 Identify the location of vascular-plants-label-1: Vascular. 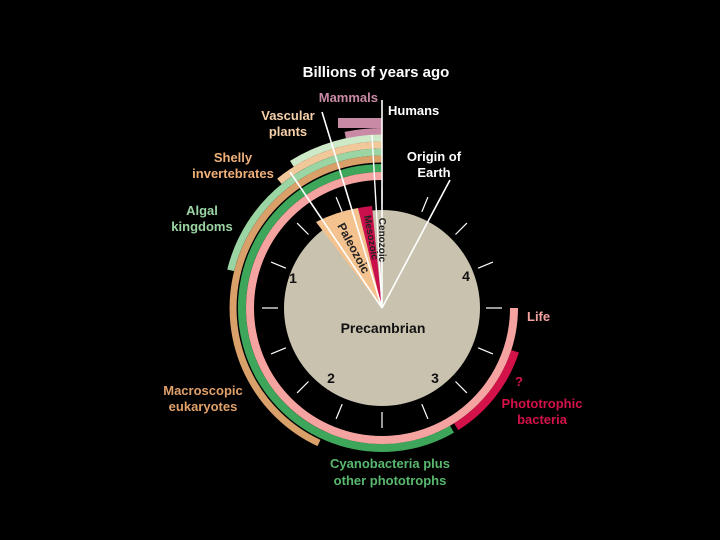
(288, 115).